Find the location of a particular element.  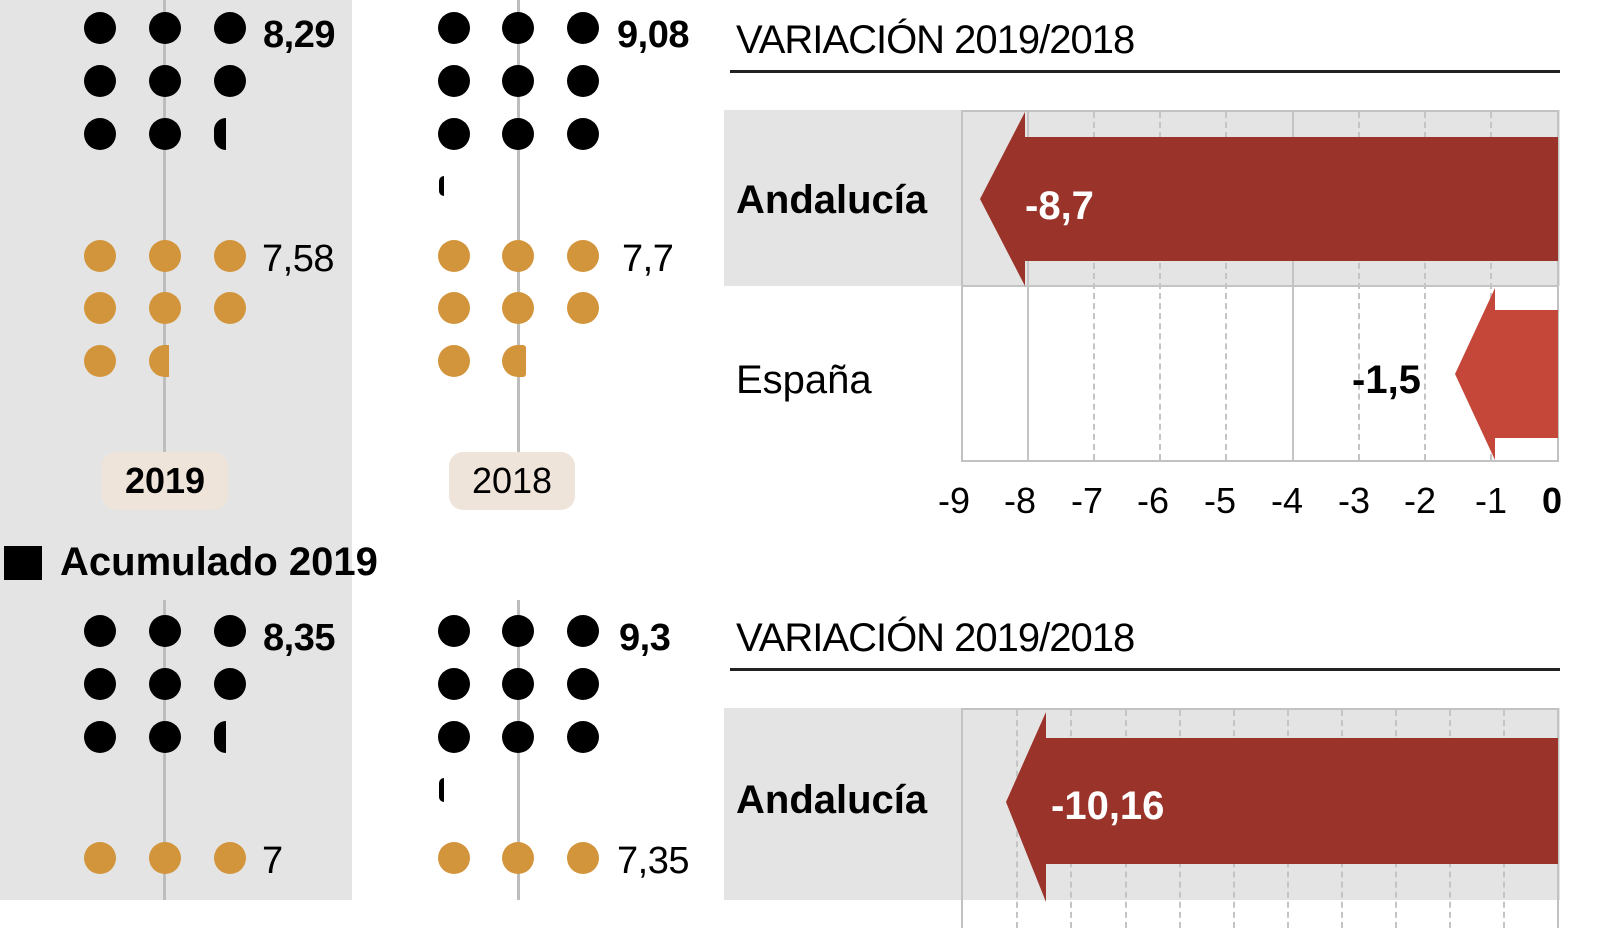

value-black-2018: 9,08 is located at coordinates (653, 35).